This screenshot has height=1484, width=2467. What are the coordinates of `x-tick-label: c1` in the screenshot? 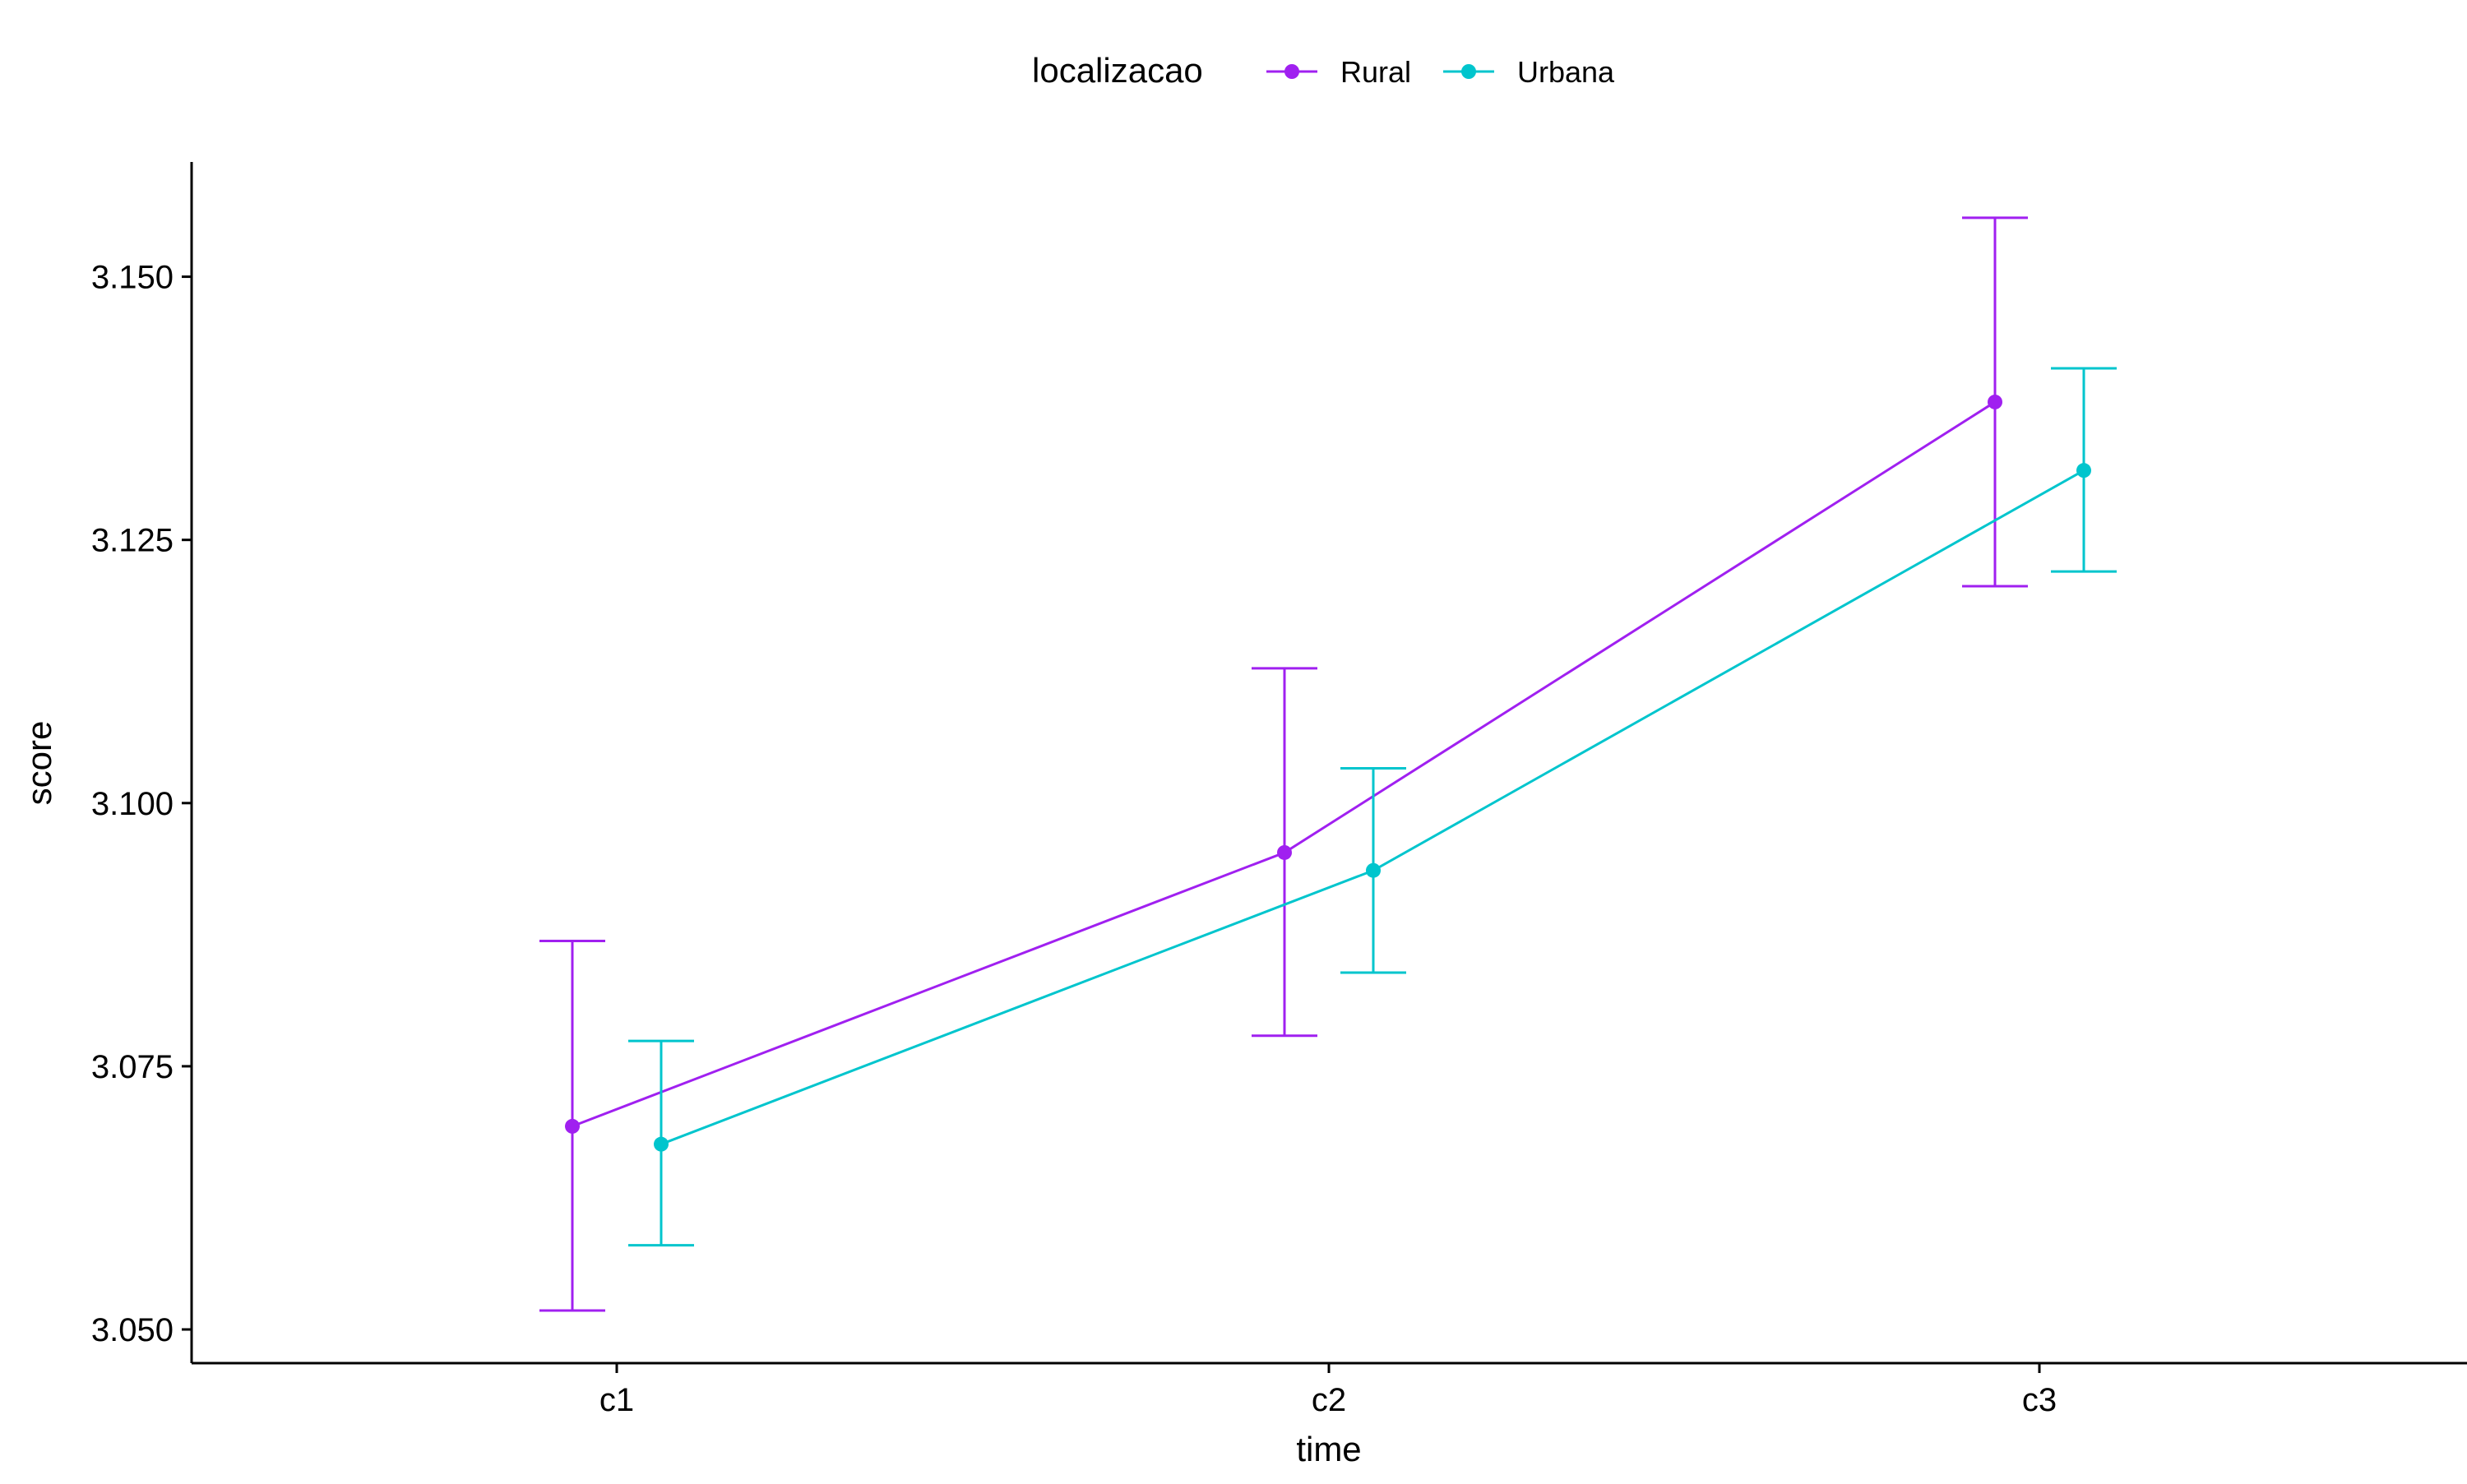 It's located at (616, 1400).